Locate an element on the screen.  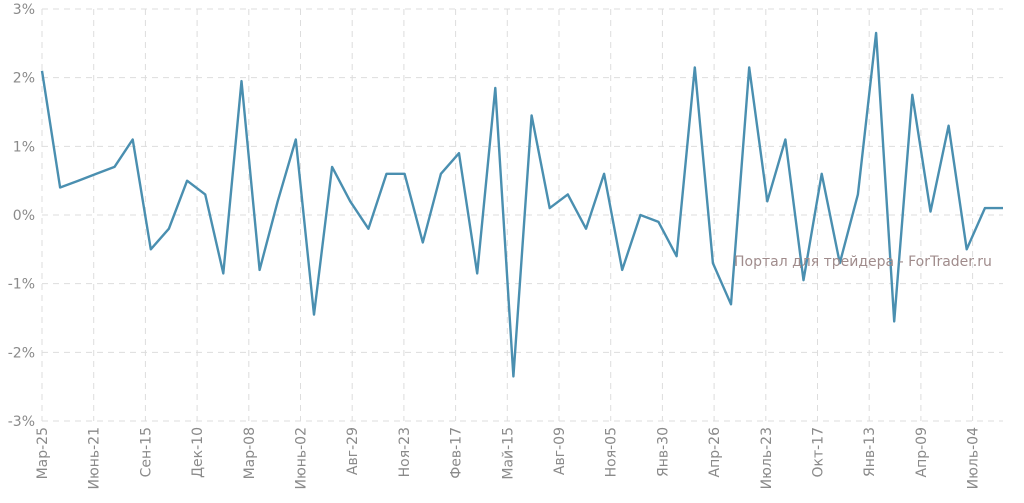
x-tick-label: Мар-08 is located at coordinates (250, 453).